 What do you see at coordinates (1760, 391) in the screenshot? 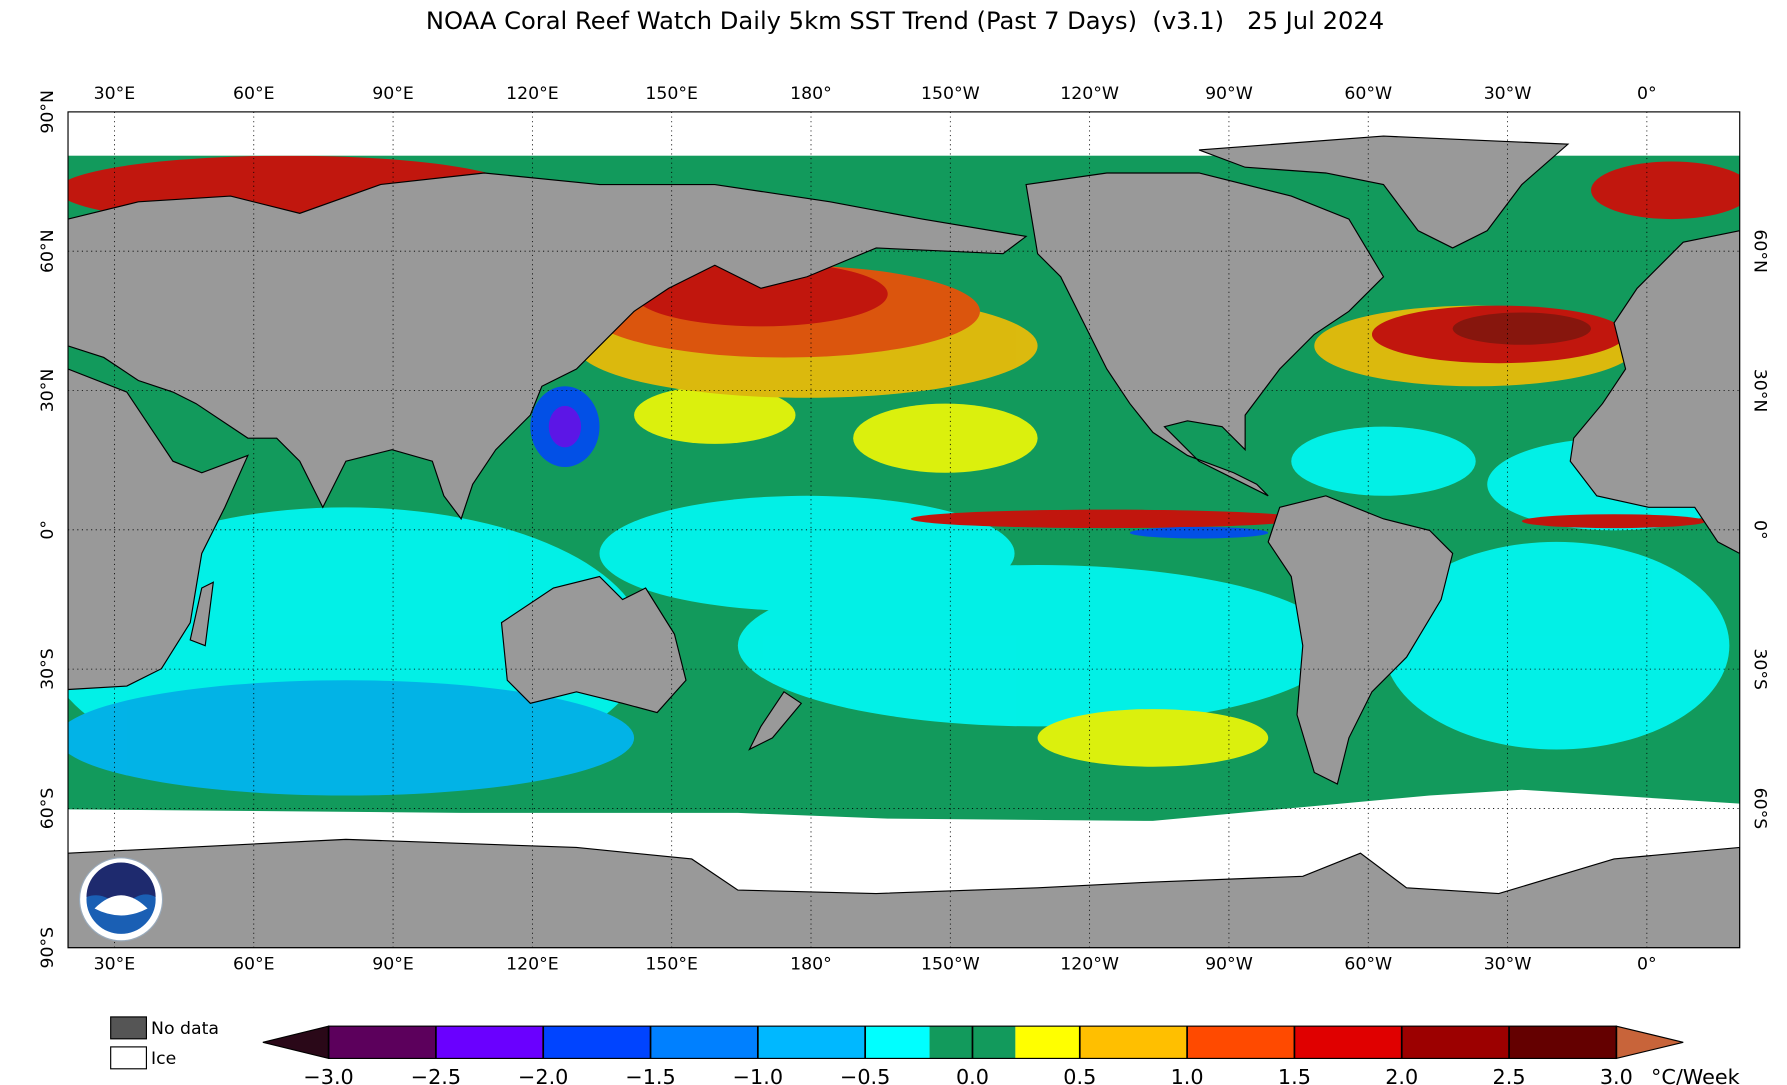
I see `lat-label-right: 30°N` at bounding box center [1760, 391].